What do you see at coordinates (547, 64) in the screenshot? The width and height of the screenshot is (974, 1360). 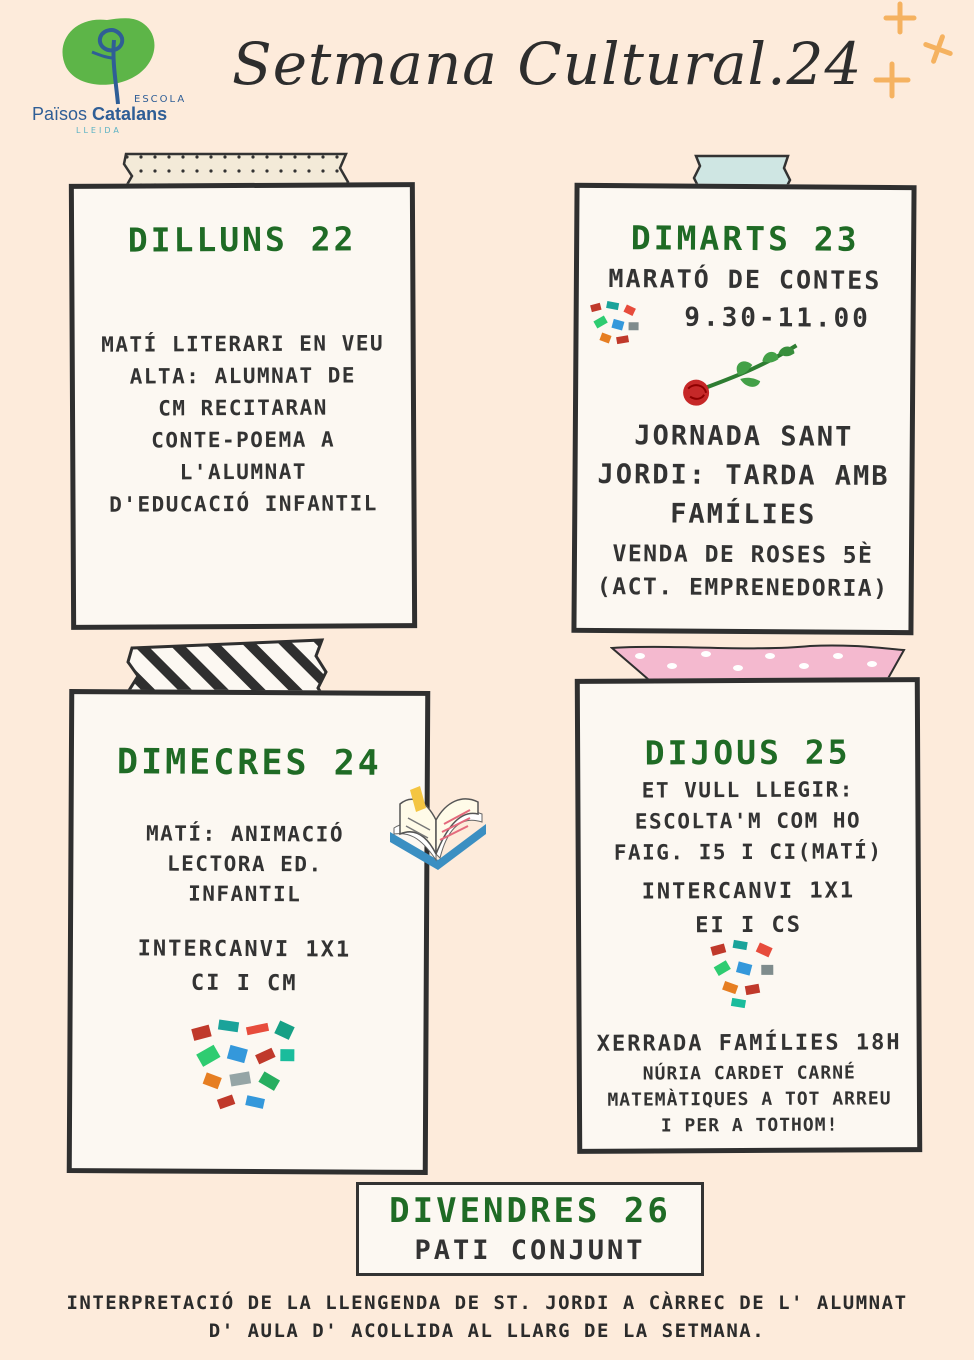 I see `page-title: Setmana Cultural.24` at bounding box center [547, 64].